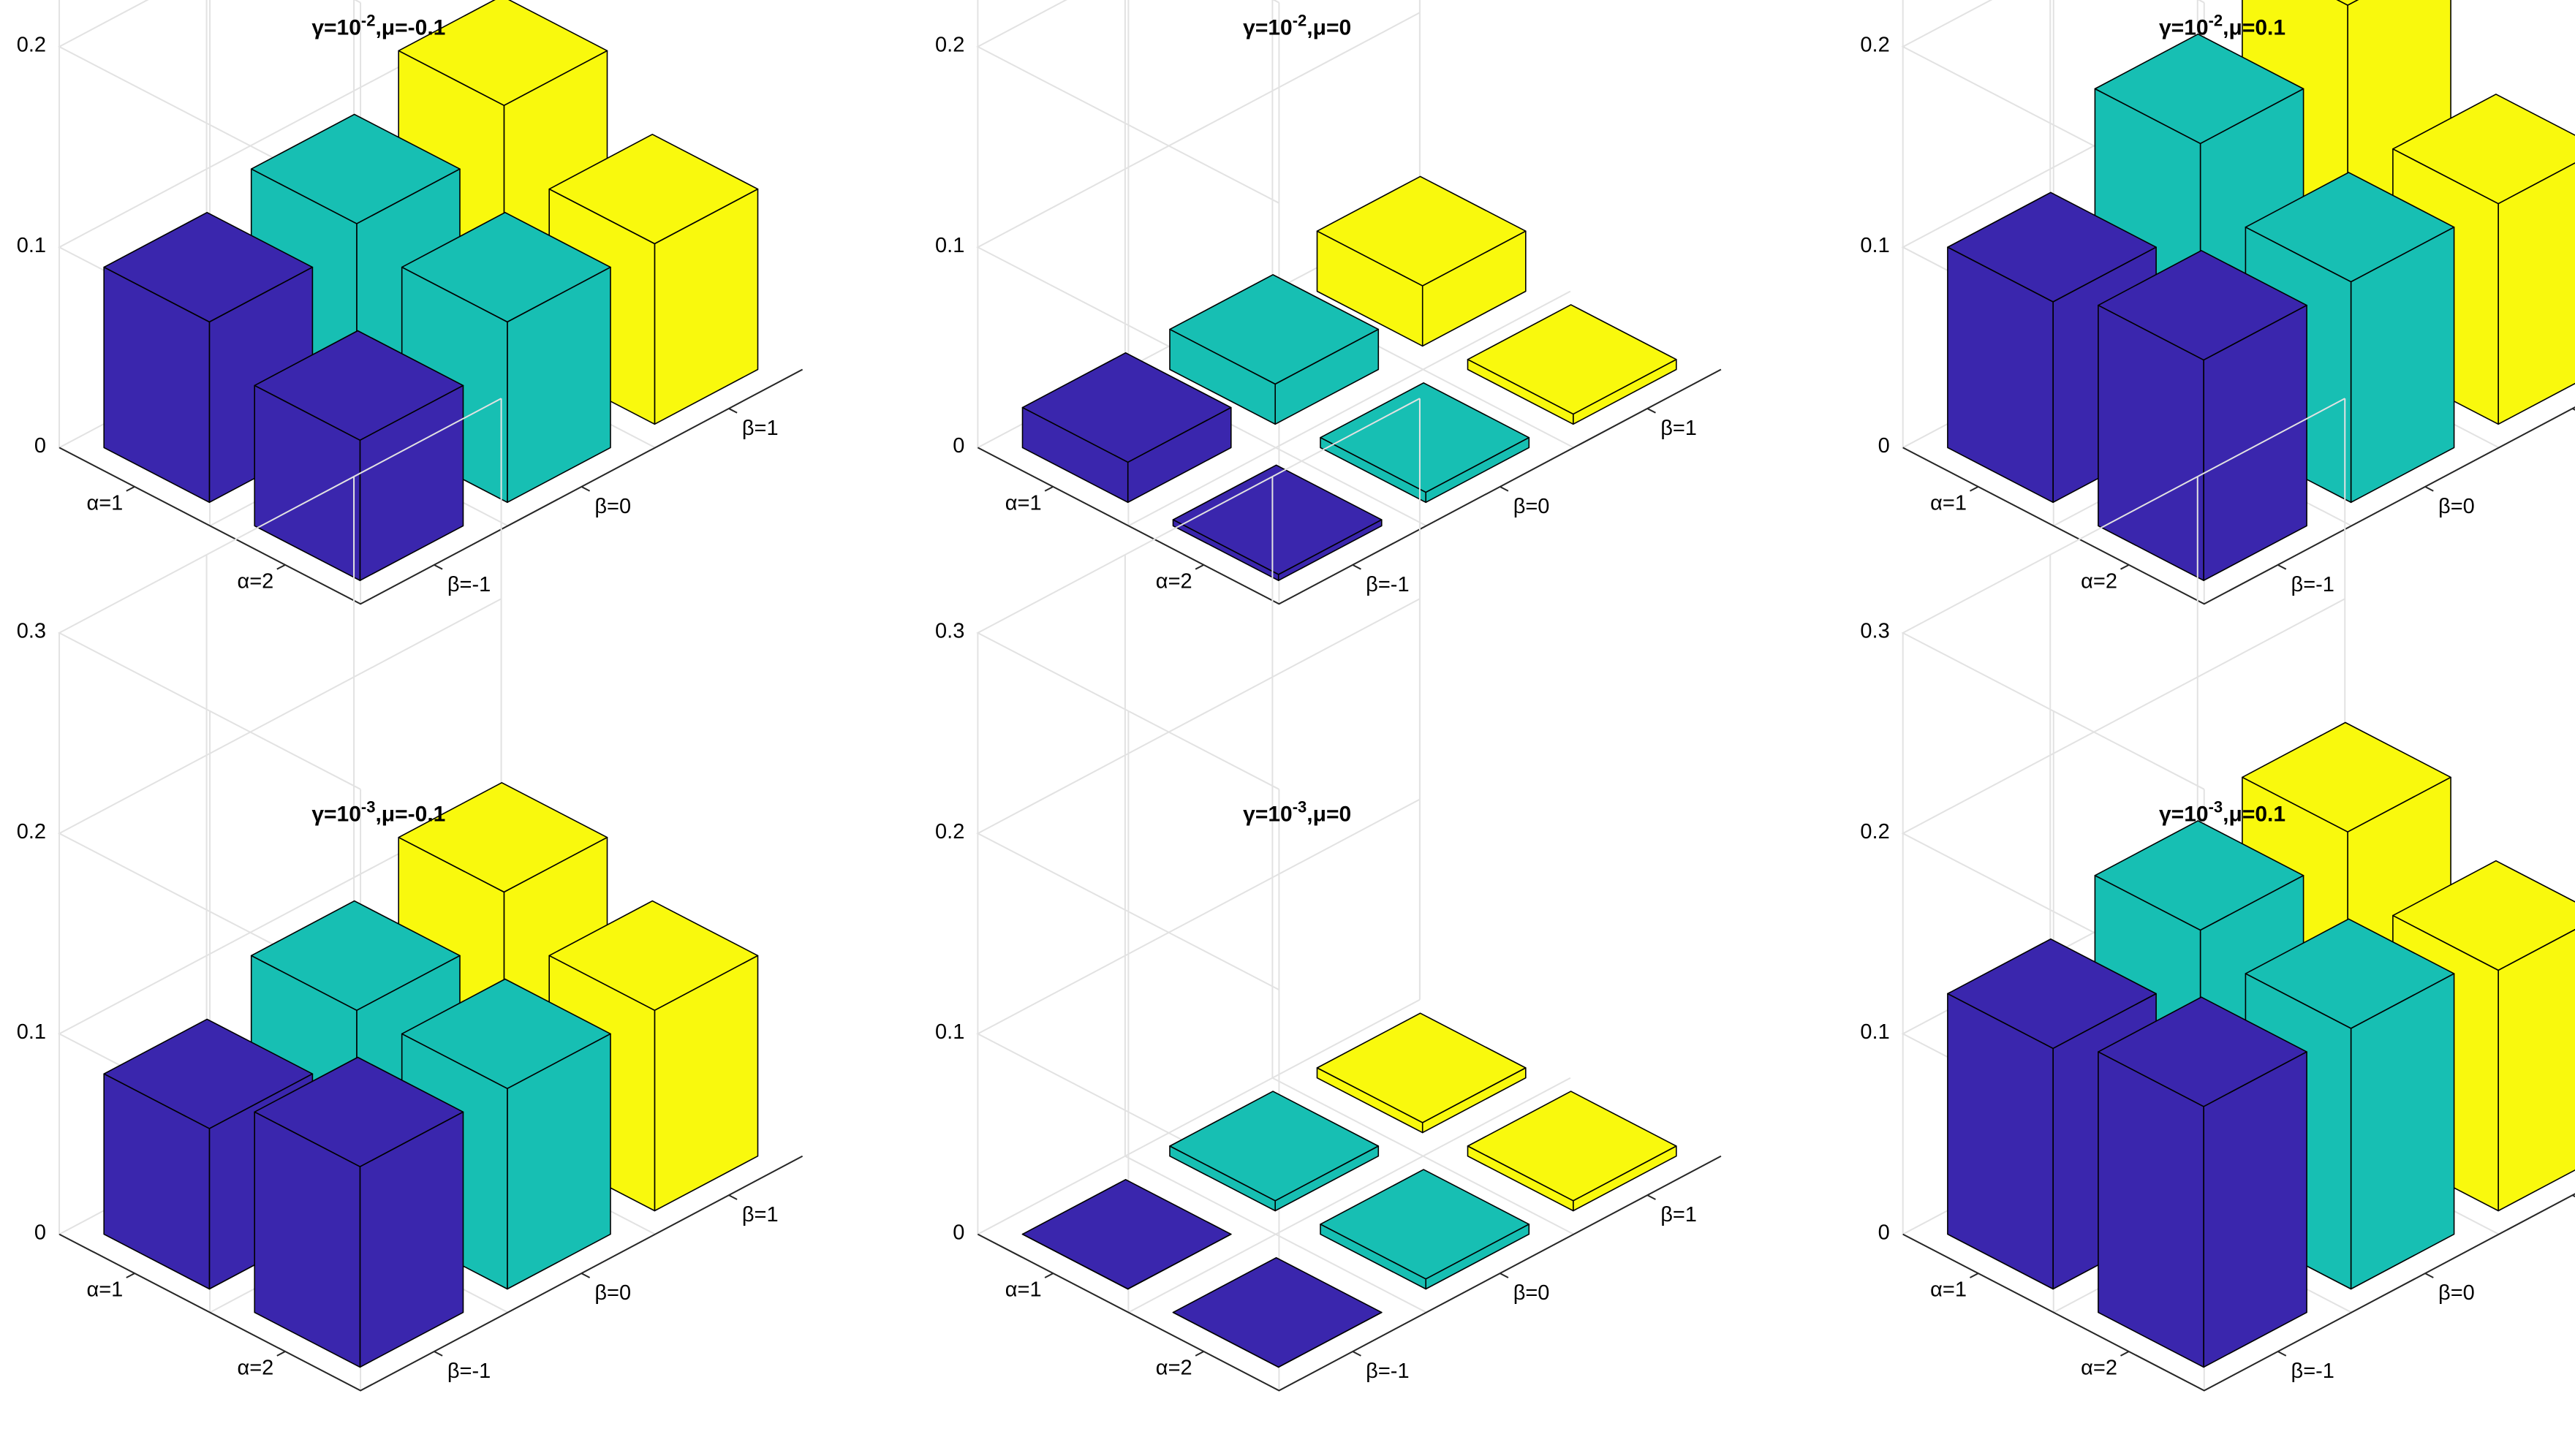 Image resolution: width=2575 pixels, height=1456 pixels. Describe the element at coordinates (1297, 811) in the screenshot. I see `subplot-title: γ=10-3,μ=0` at that location.